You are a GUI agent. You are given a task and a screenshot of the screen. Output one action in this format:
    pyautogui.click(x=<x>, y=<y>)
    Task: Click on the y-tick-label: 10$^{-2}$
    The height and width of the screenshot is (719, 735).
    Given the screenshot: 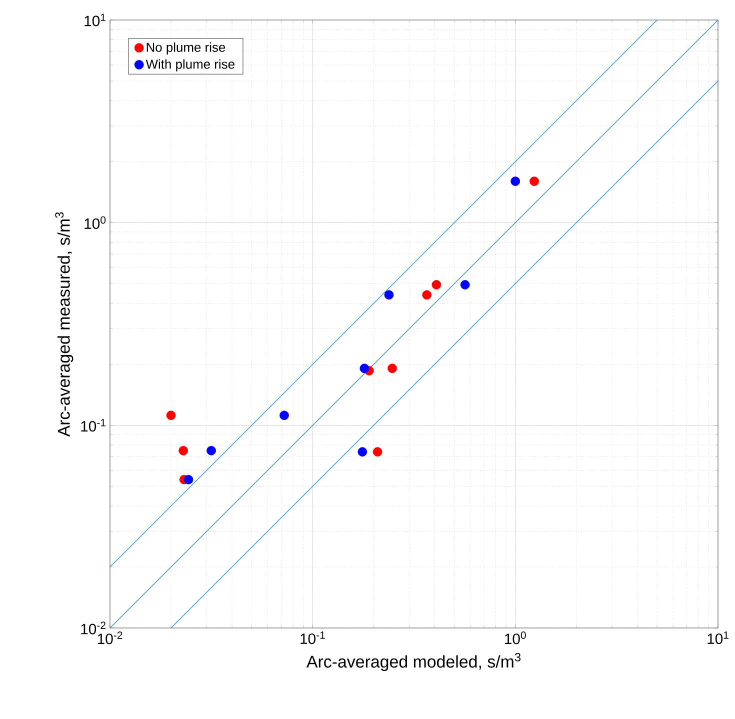 What is the action you would take?
    pyautogui.click(x=93, y=628)
    